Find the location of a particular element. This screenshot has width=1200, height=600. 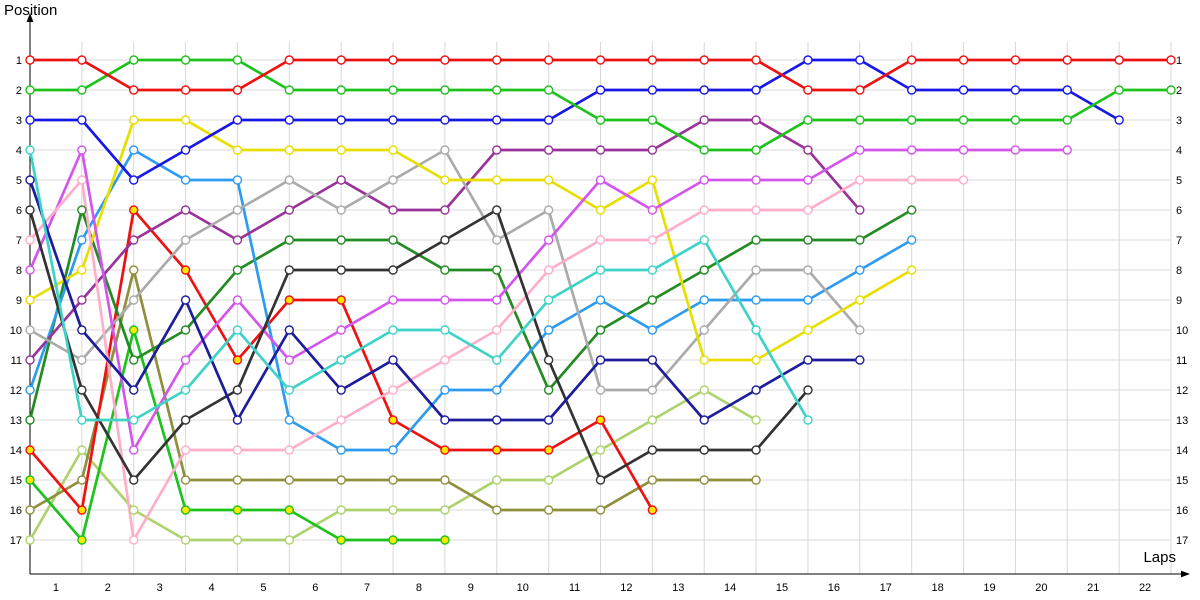

x-tick-label: 15 is located at coordinates (782, 588).